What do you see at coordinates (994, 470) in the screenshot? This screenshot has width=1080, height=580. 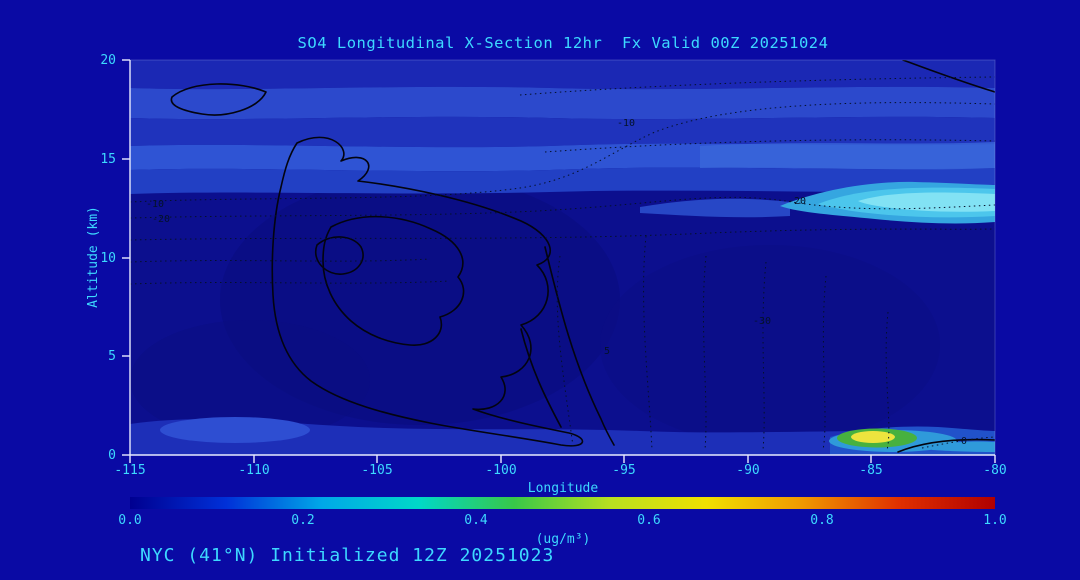 I see `x-tick-label: -80` at bounding box center [994, 470].